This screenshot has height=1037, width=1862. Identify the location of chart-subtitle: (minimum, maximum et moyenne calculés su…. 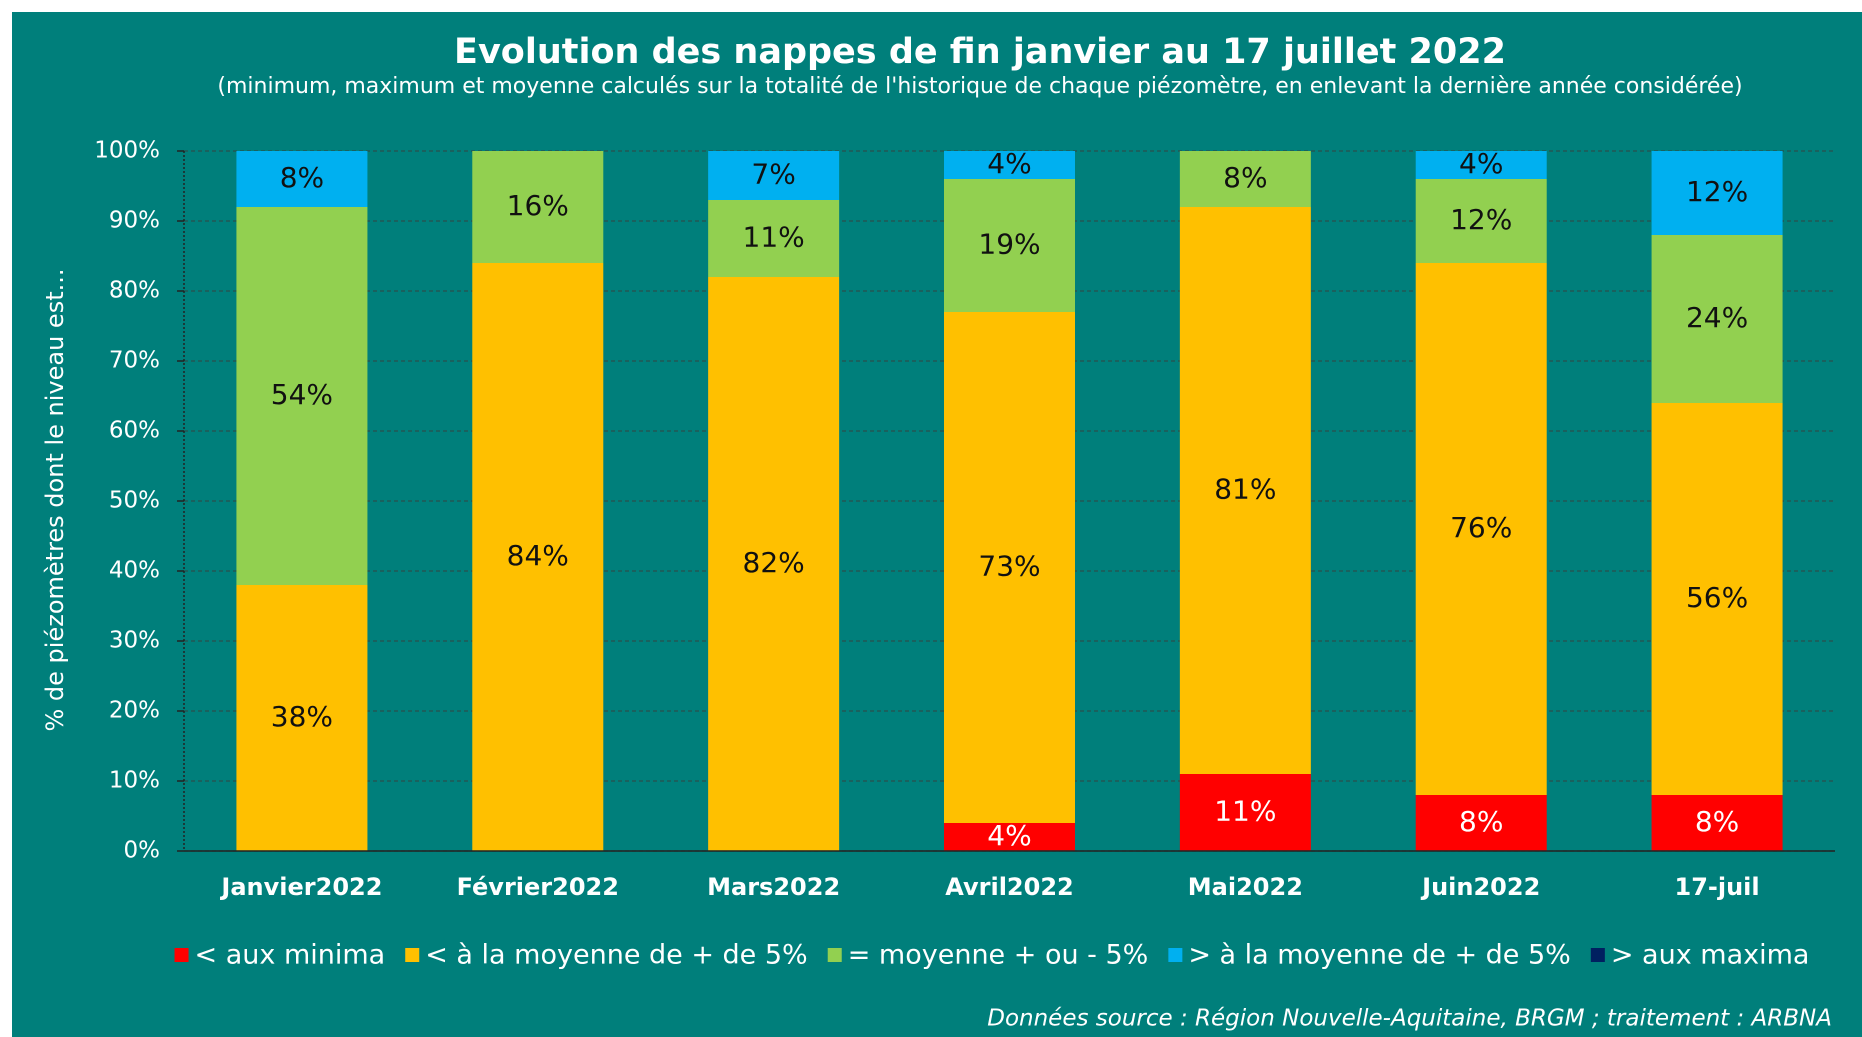
(979, 86).